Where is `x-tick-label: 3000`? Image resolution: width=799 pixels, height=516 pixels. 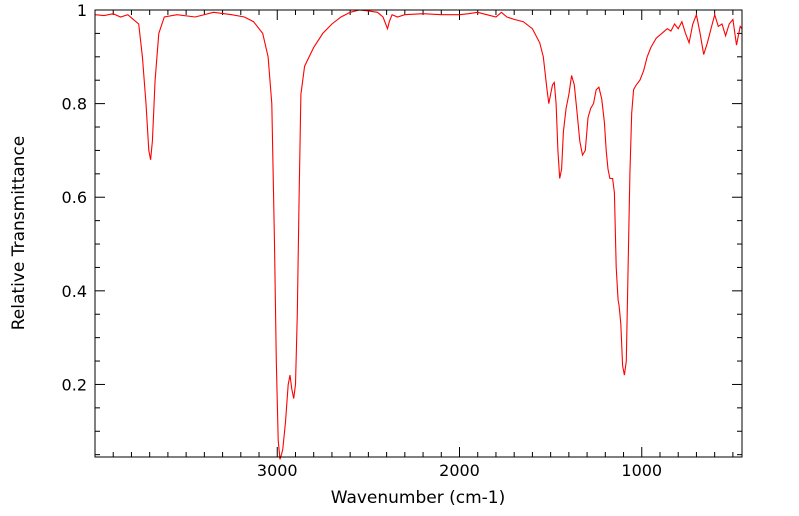
x-tick-label: 3000 is located at coordinates (277, 470).